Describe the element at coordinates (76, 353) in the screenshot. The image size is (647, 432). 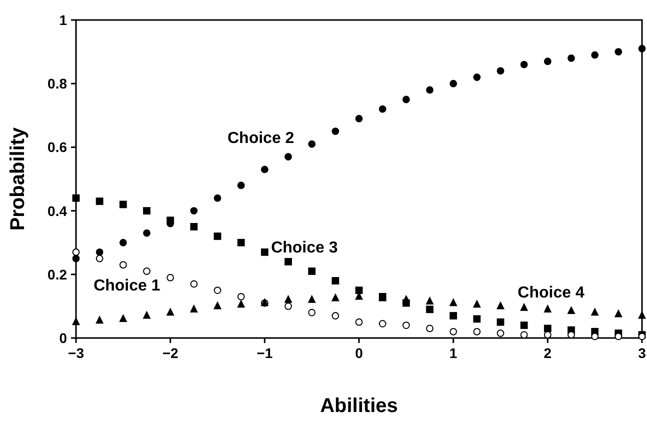
I see `x-tick-label: −3` at that location.